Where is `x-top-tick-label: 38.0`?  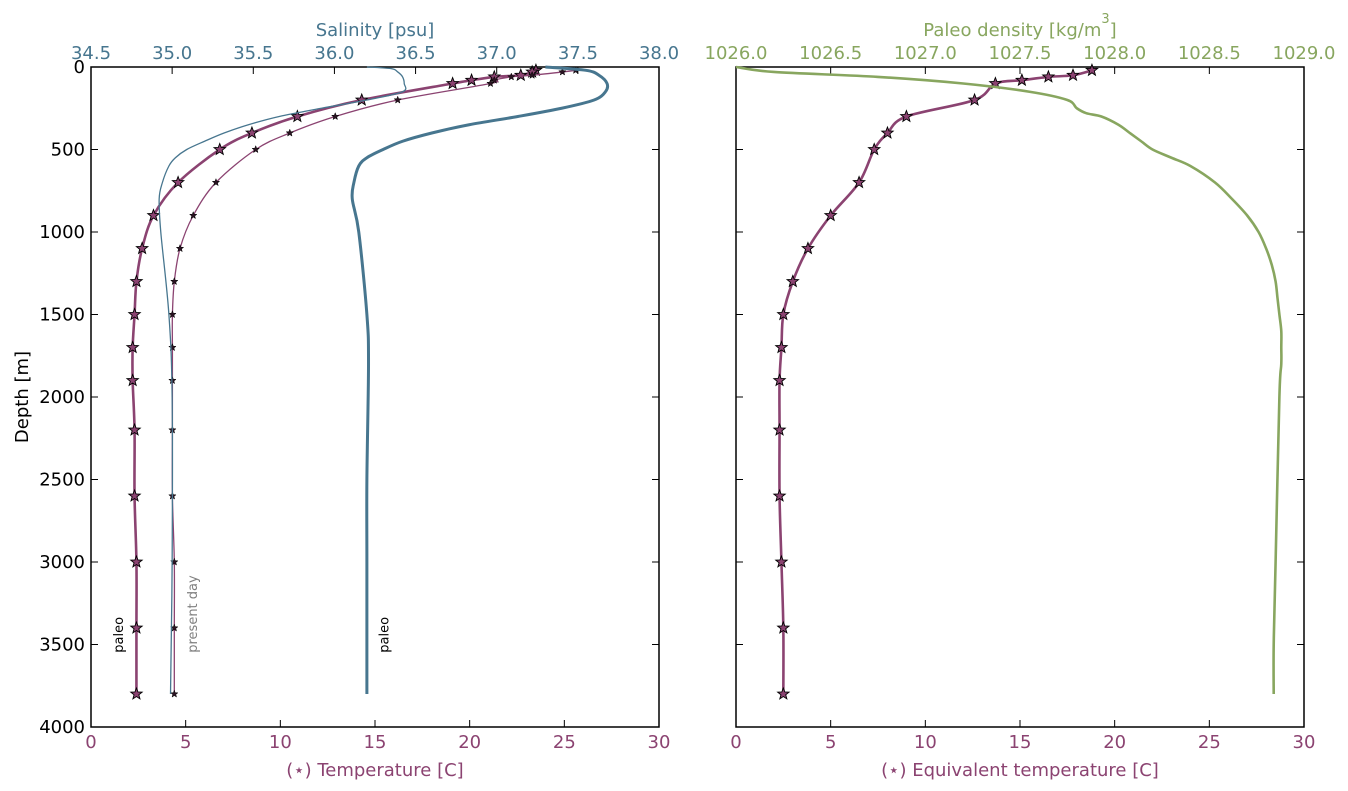
x-top-tick-label: 38.0 is located at coordinates (659, 53).